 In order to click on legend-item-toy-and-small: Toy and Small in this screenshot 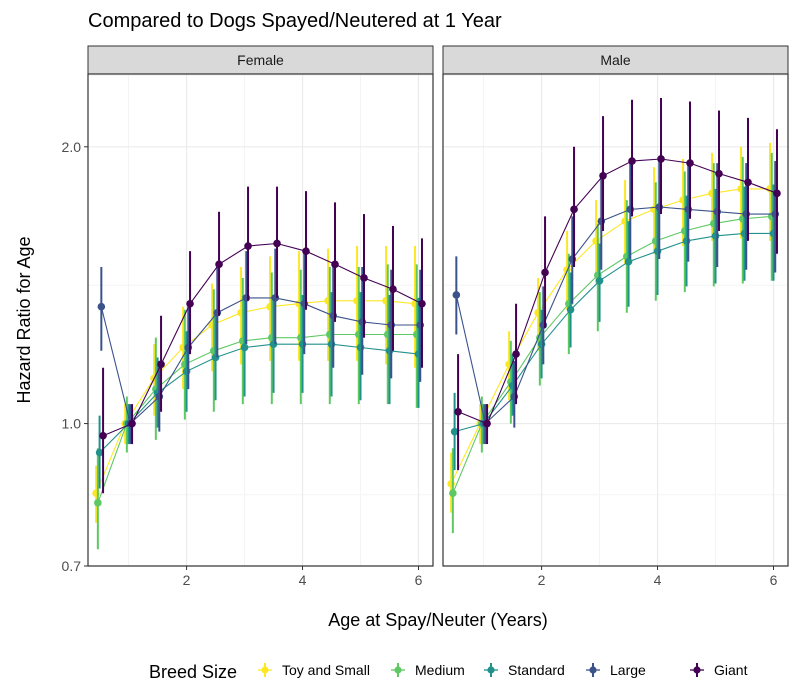, I will do `click(314, 670)`.